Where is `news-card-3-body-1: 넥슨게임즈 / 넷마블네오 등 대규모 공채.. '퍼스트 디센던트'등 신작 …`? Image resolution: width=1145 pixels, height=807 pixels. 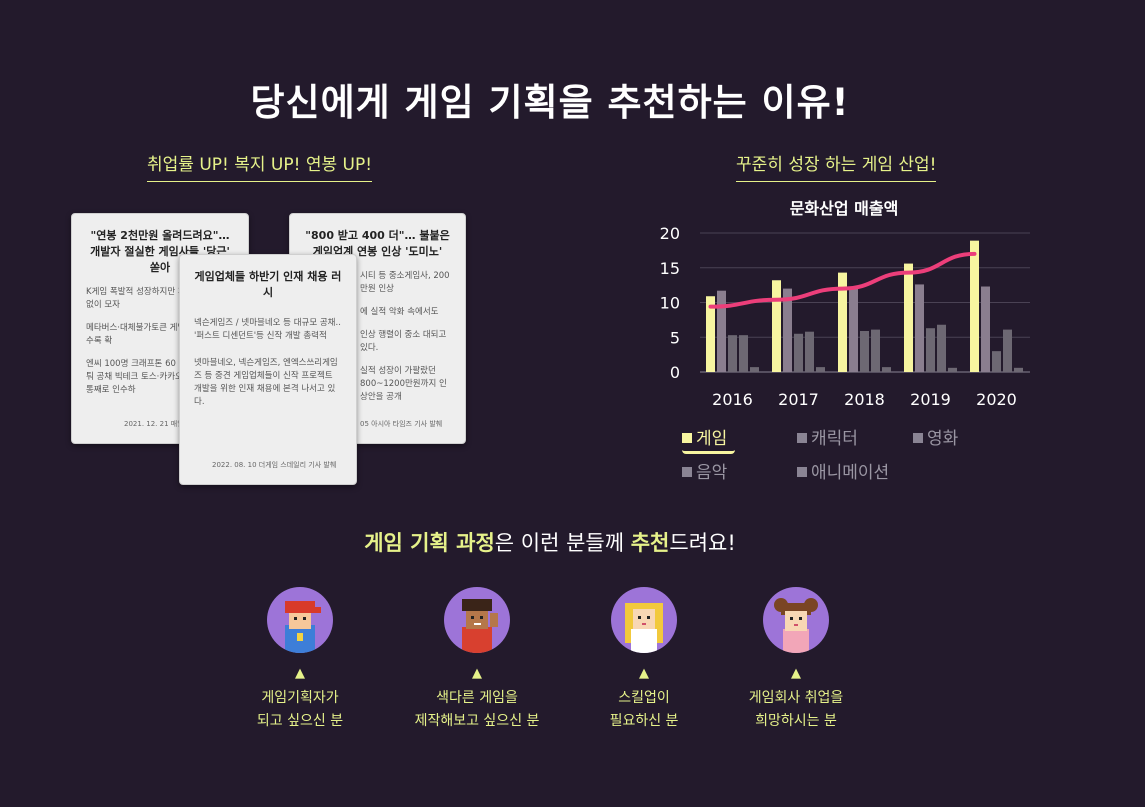 news-card-3-body-1: 넥슨게임즈 / 넷마블네오 등 대규모 공채.. '퍼스트 디센던트'등 신작 … is located at coordinates (267, 329).